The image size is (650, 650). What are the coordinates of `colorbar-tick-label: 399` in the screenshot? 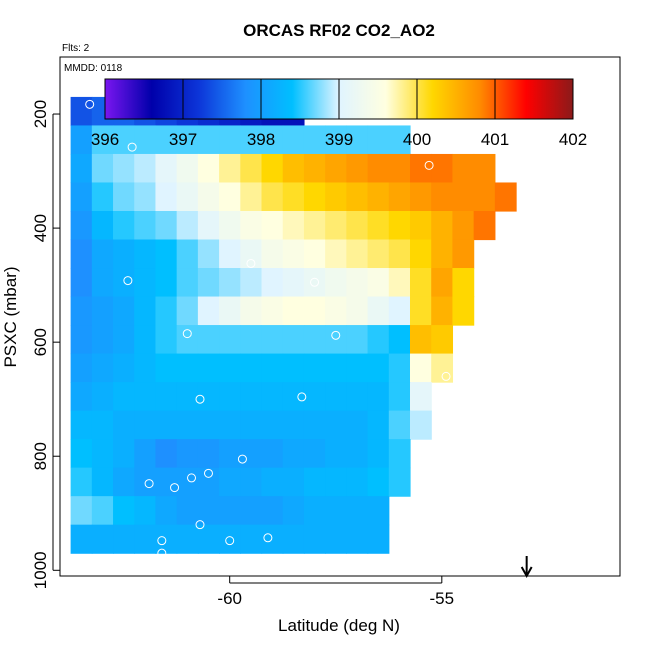 It's located at (339, 139).